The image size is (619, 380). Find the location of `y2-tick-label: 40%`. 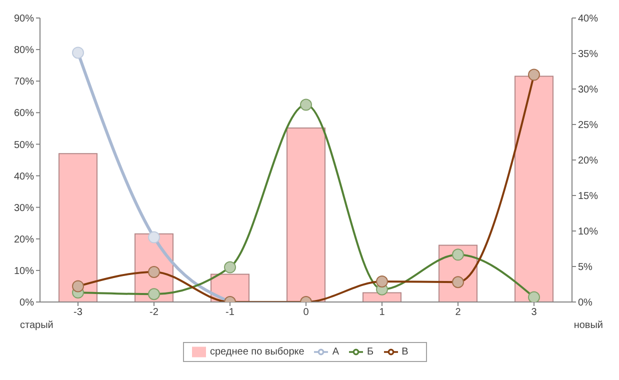

y2-tick-label: 40% is located at coordinates (588, 19).